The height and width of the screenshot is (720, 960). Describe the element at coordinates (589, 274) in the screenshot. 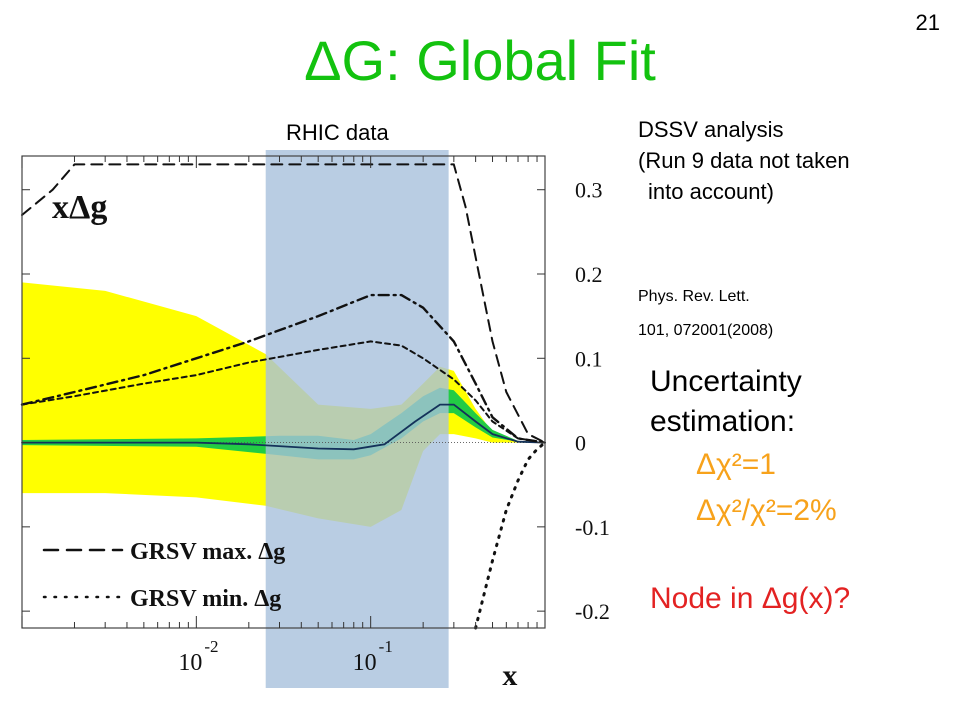

I see `y-tick-label: 0.2` at that location.